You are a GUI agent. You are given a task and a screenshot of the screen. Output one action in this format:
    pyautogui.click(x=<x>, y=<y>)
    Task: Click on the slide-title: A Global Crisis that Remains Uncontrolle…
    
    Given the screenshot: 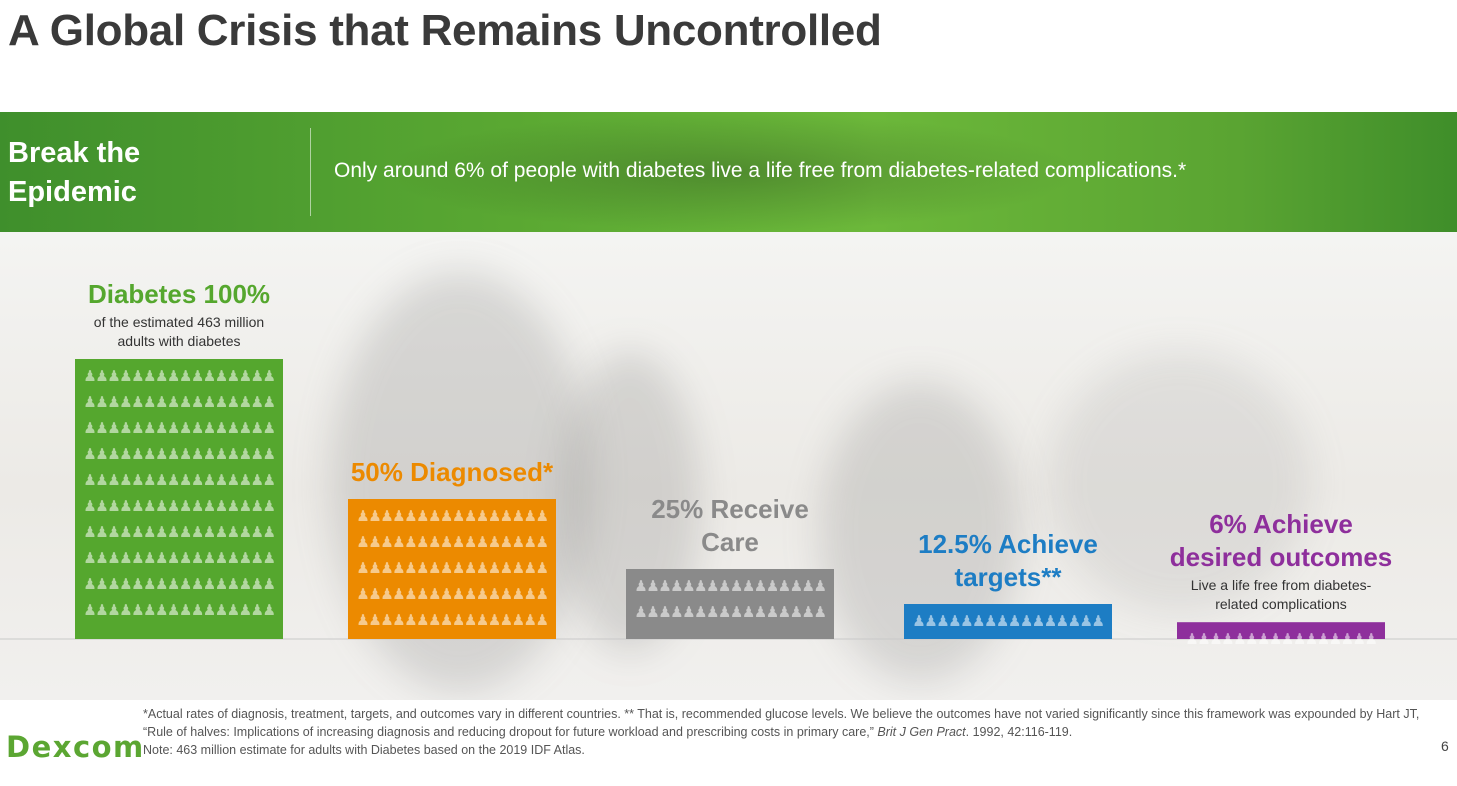 What is the action you would take?
    pyautogui.click(x=445, y=30)
    